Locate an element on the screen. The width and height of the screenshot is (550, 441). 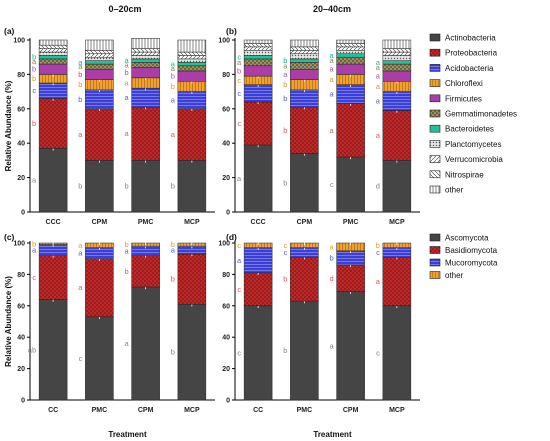
x-tick-label: MCP is located at coordinates (192, 222).